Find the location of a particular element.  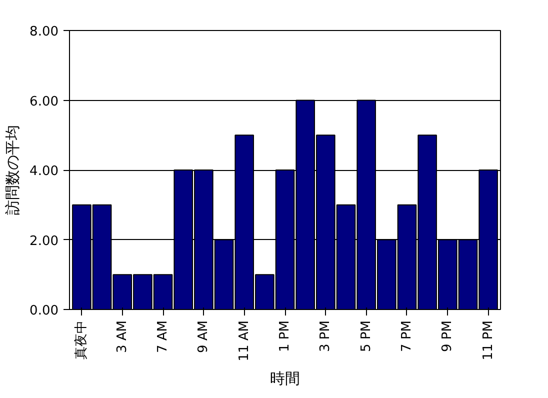

x-tick-label: 3 PM is located at coordinates (326, 336).